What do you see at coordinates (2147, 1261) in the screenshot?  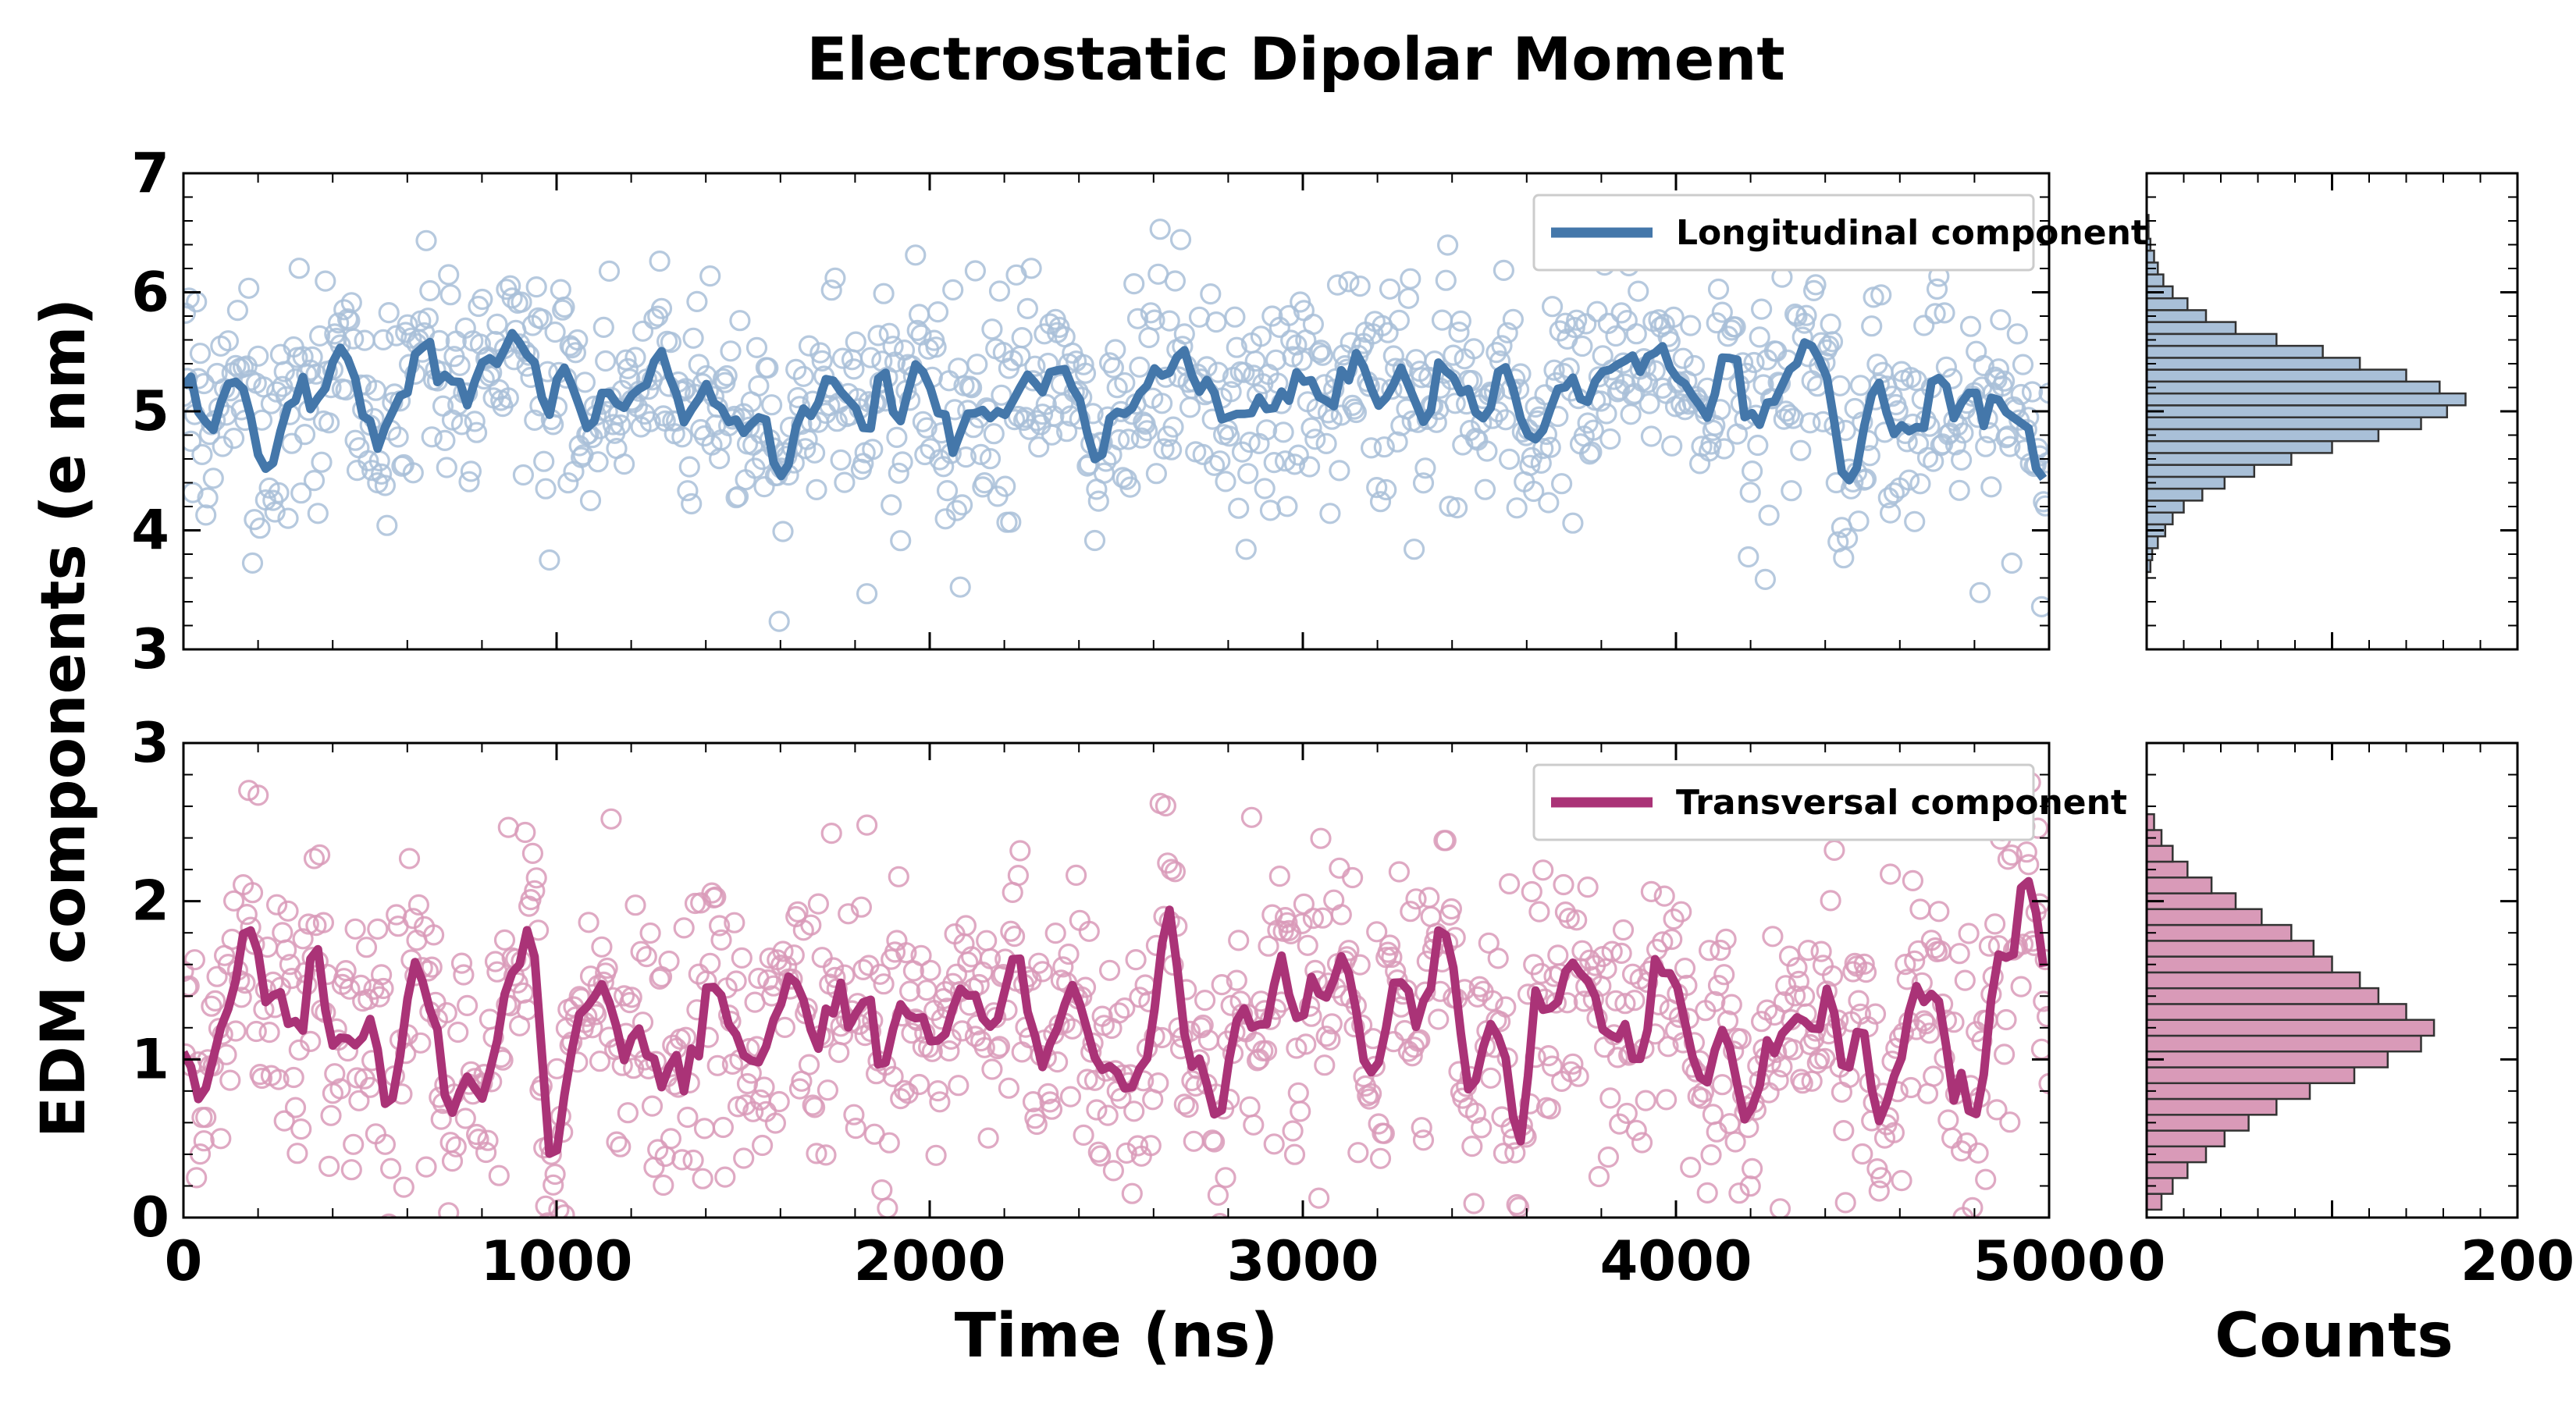 I see `hist-bottom-xtick-label: 0` at bounding box center [2147, 1261].